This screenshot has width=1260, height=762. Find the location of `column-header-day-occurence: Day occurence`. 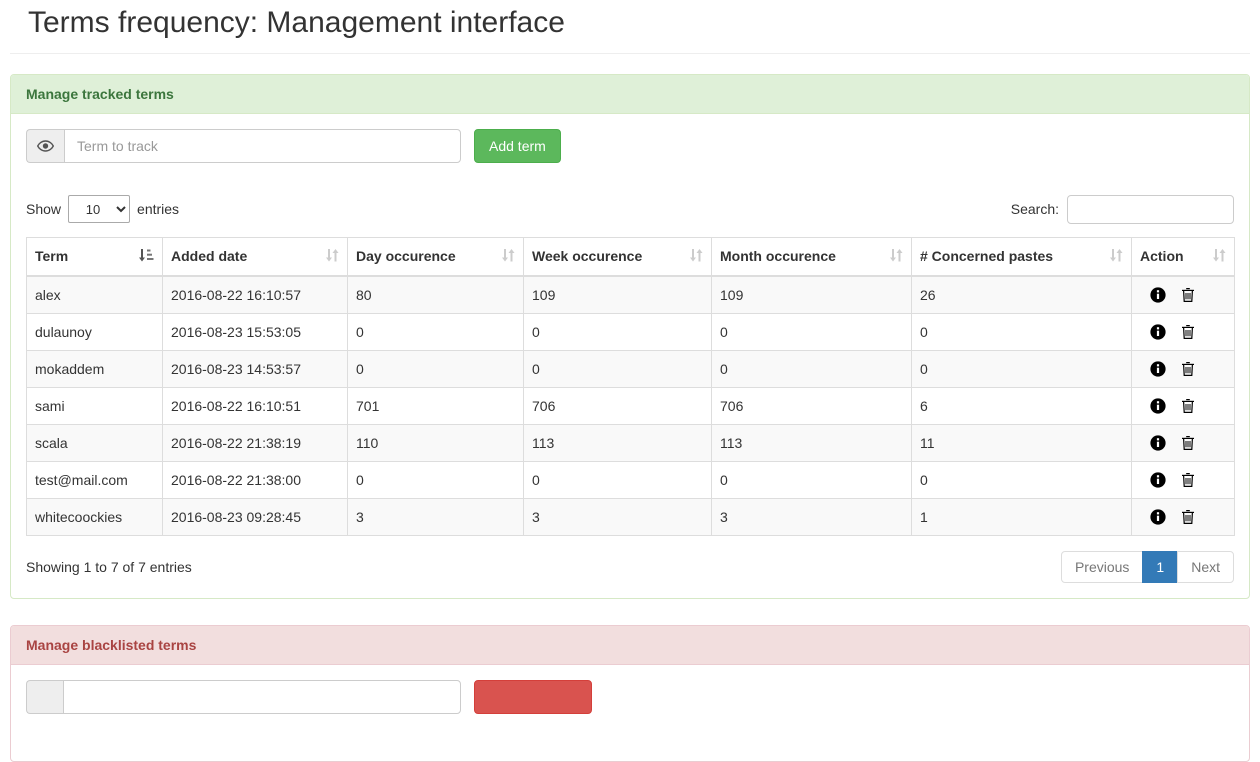

column-header-day-occurence: Day occurence is located at coordinates (435, 256).